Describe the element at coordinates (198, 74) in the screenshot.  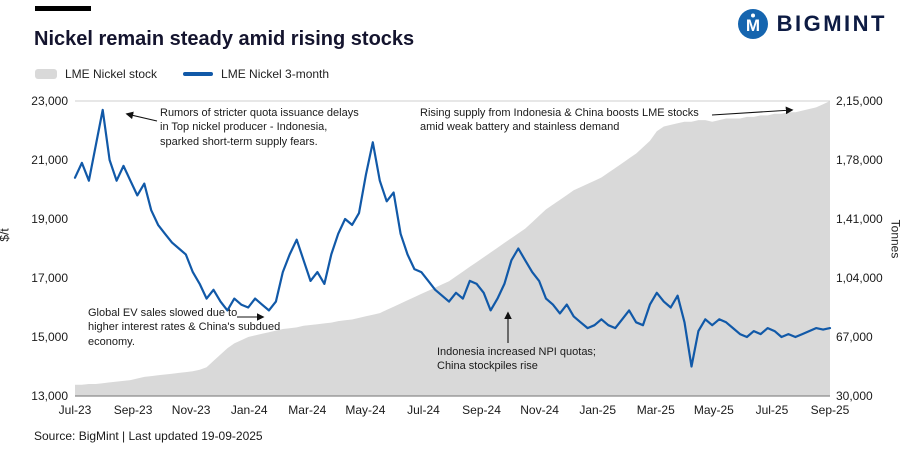
I see `line-swatch-icon` at that location.